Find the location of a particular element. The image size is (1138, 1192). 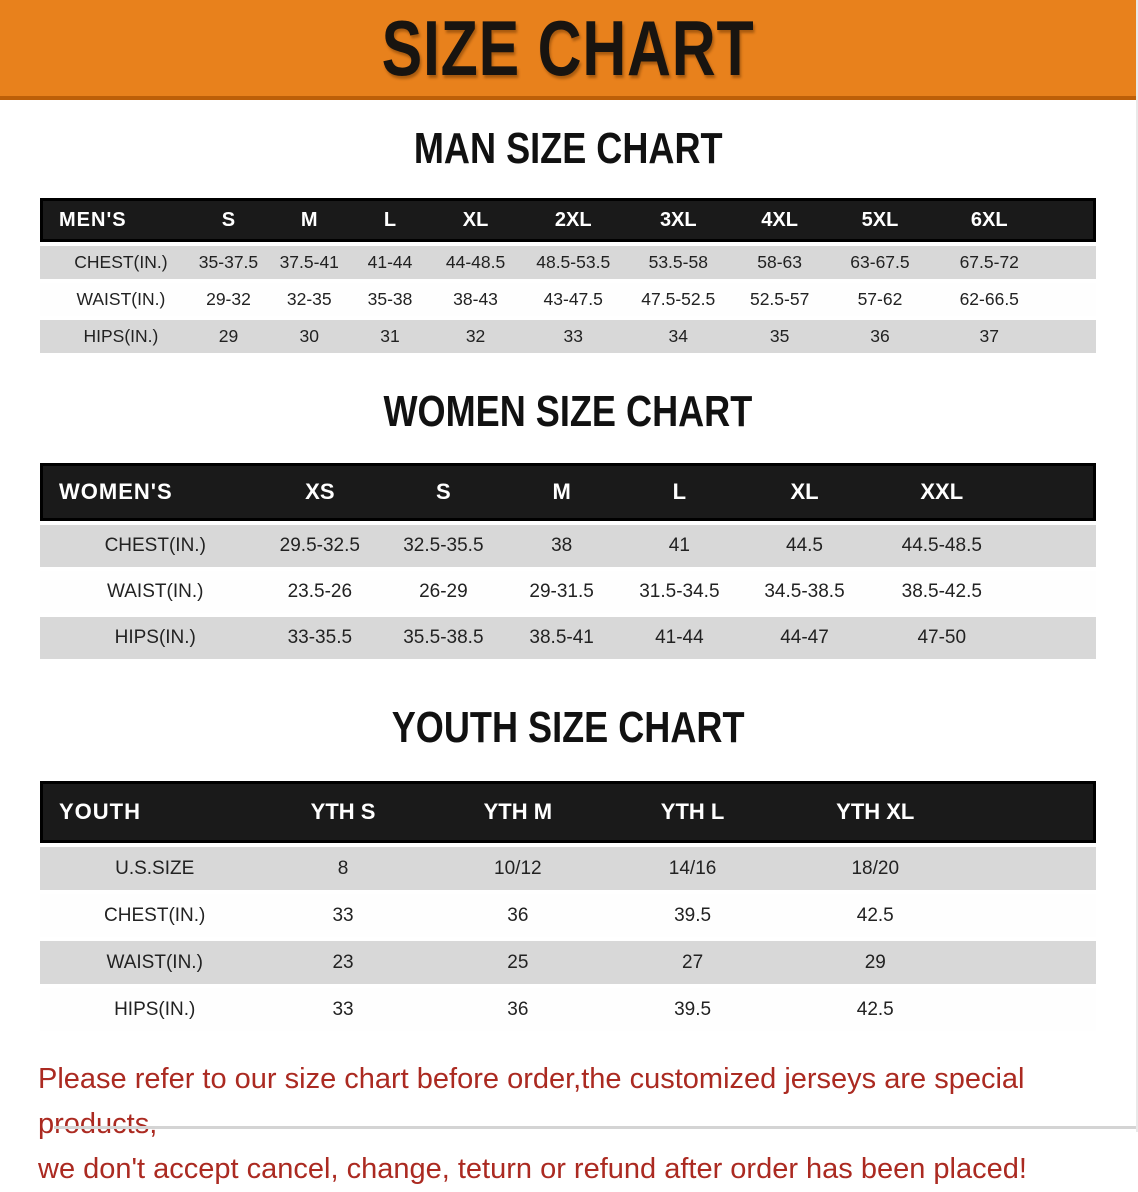

men-col-m: M is located at coordinates (309, 220).